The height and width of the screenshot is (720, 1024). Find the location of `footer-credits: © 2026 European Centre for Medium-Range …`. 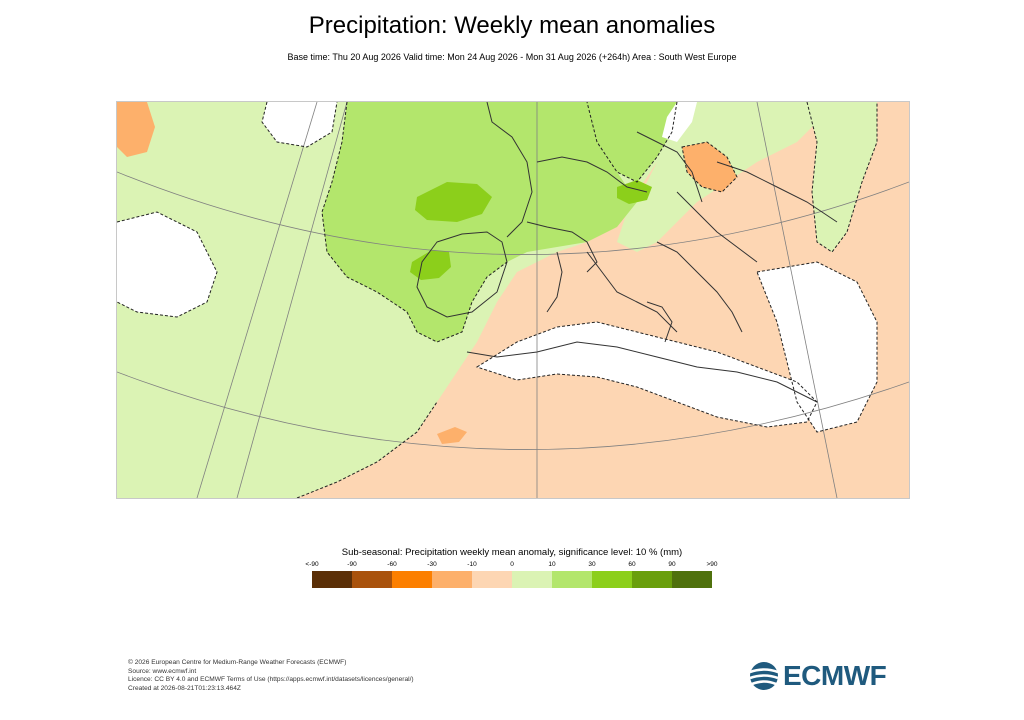

footer-credits: © 2026 European Centre for Medium-Range … is located at coordinates (271, 676).